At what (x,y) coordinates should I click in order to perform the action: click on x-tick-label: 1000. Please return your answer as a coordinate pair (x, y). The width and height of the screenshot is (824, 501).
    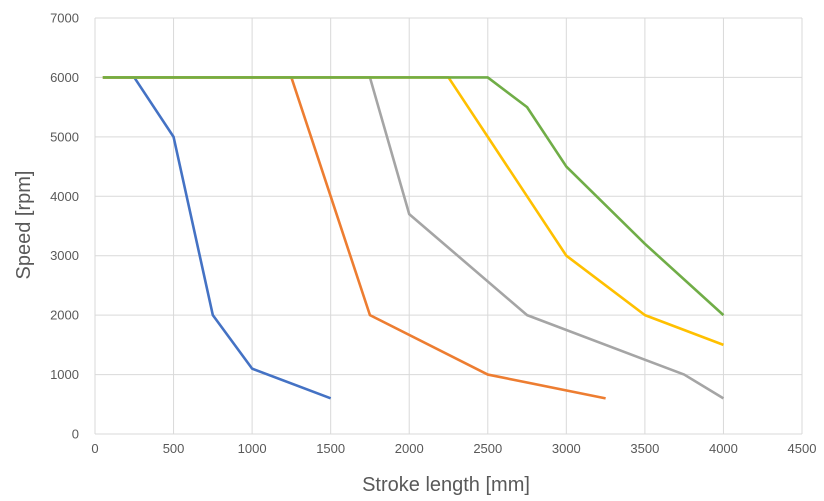
    Looking at the image, I should click on (252, 448).